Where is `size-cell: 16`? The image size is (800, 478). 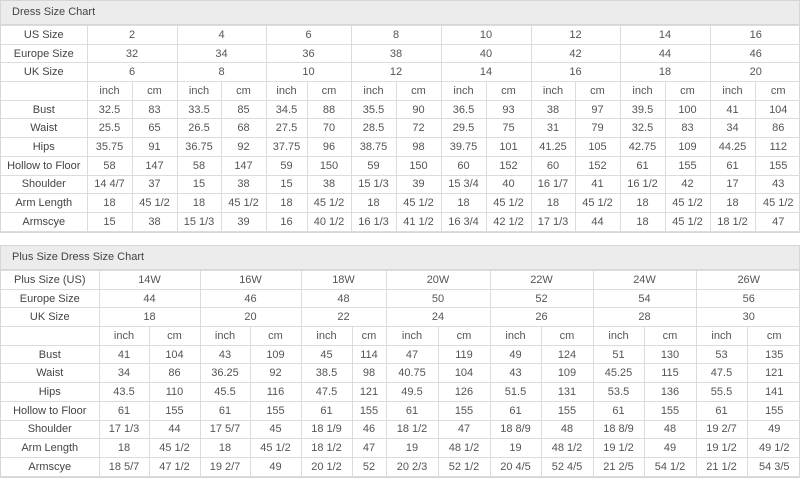 size-cell: 16 is located at coordinates (575, 72).